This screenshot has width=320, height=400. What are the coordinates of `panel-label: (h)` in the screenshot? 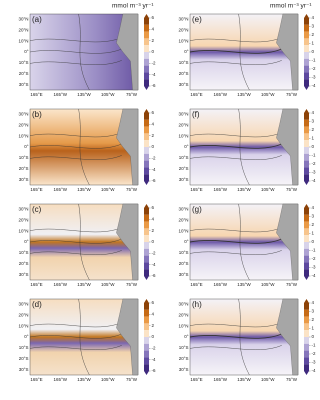 It's located at (197, 304).